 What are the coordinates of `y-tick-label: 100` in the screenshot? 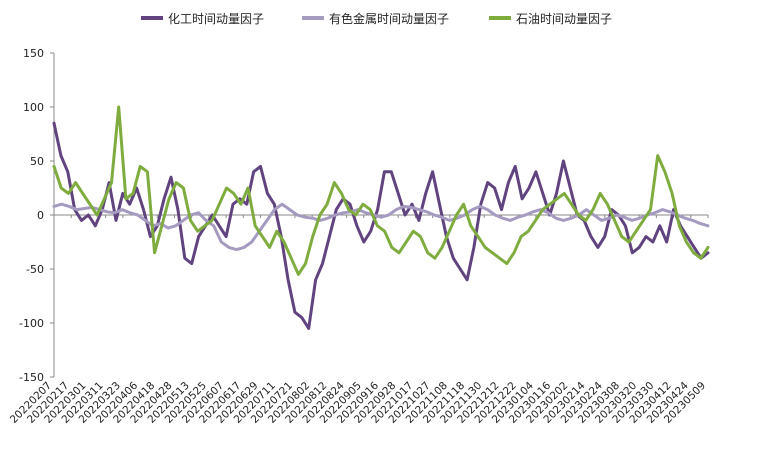 It's located at (33, 107).